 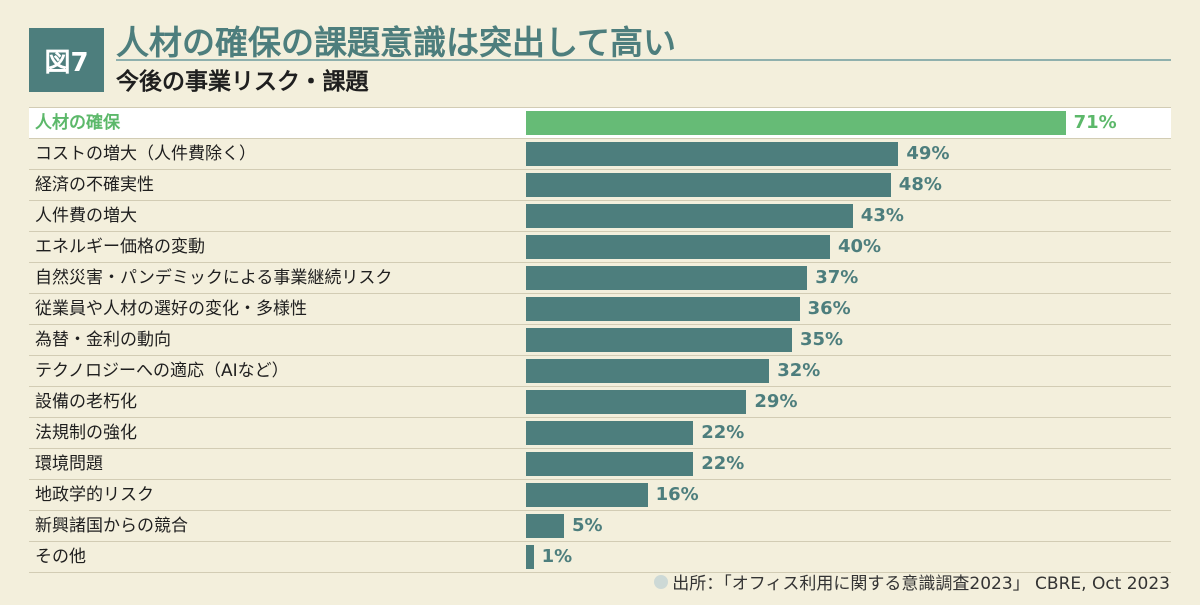 I want to click on chart-row: コストの増大（人件費除く） 49%, so click(x=600, y=154).